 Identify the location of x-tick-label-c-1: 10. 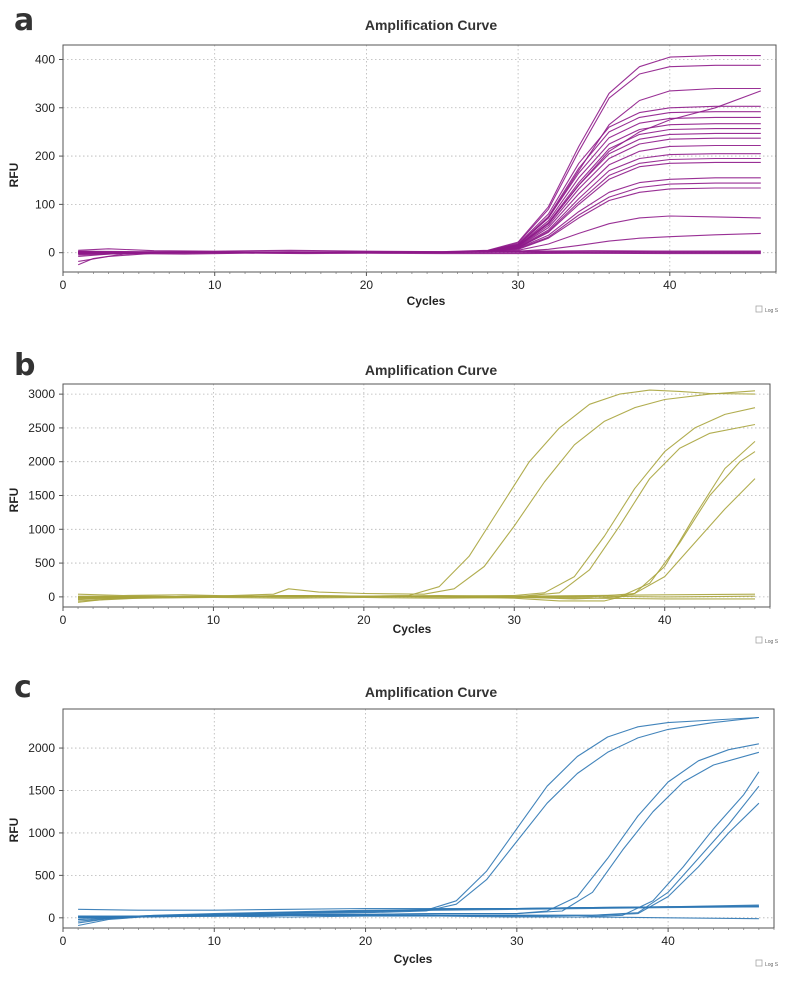
(215, 941).